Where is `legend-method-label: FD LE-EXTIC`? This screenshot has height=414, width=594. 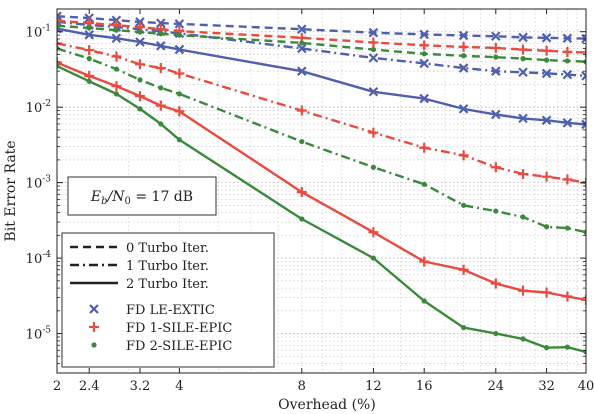 legend-method-label: FD LE-EXTIC is located at coordinates (170, 310).